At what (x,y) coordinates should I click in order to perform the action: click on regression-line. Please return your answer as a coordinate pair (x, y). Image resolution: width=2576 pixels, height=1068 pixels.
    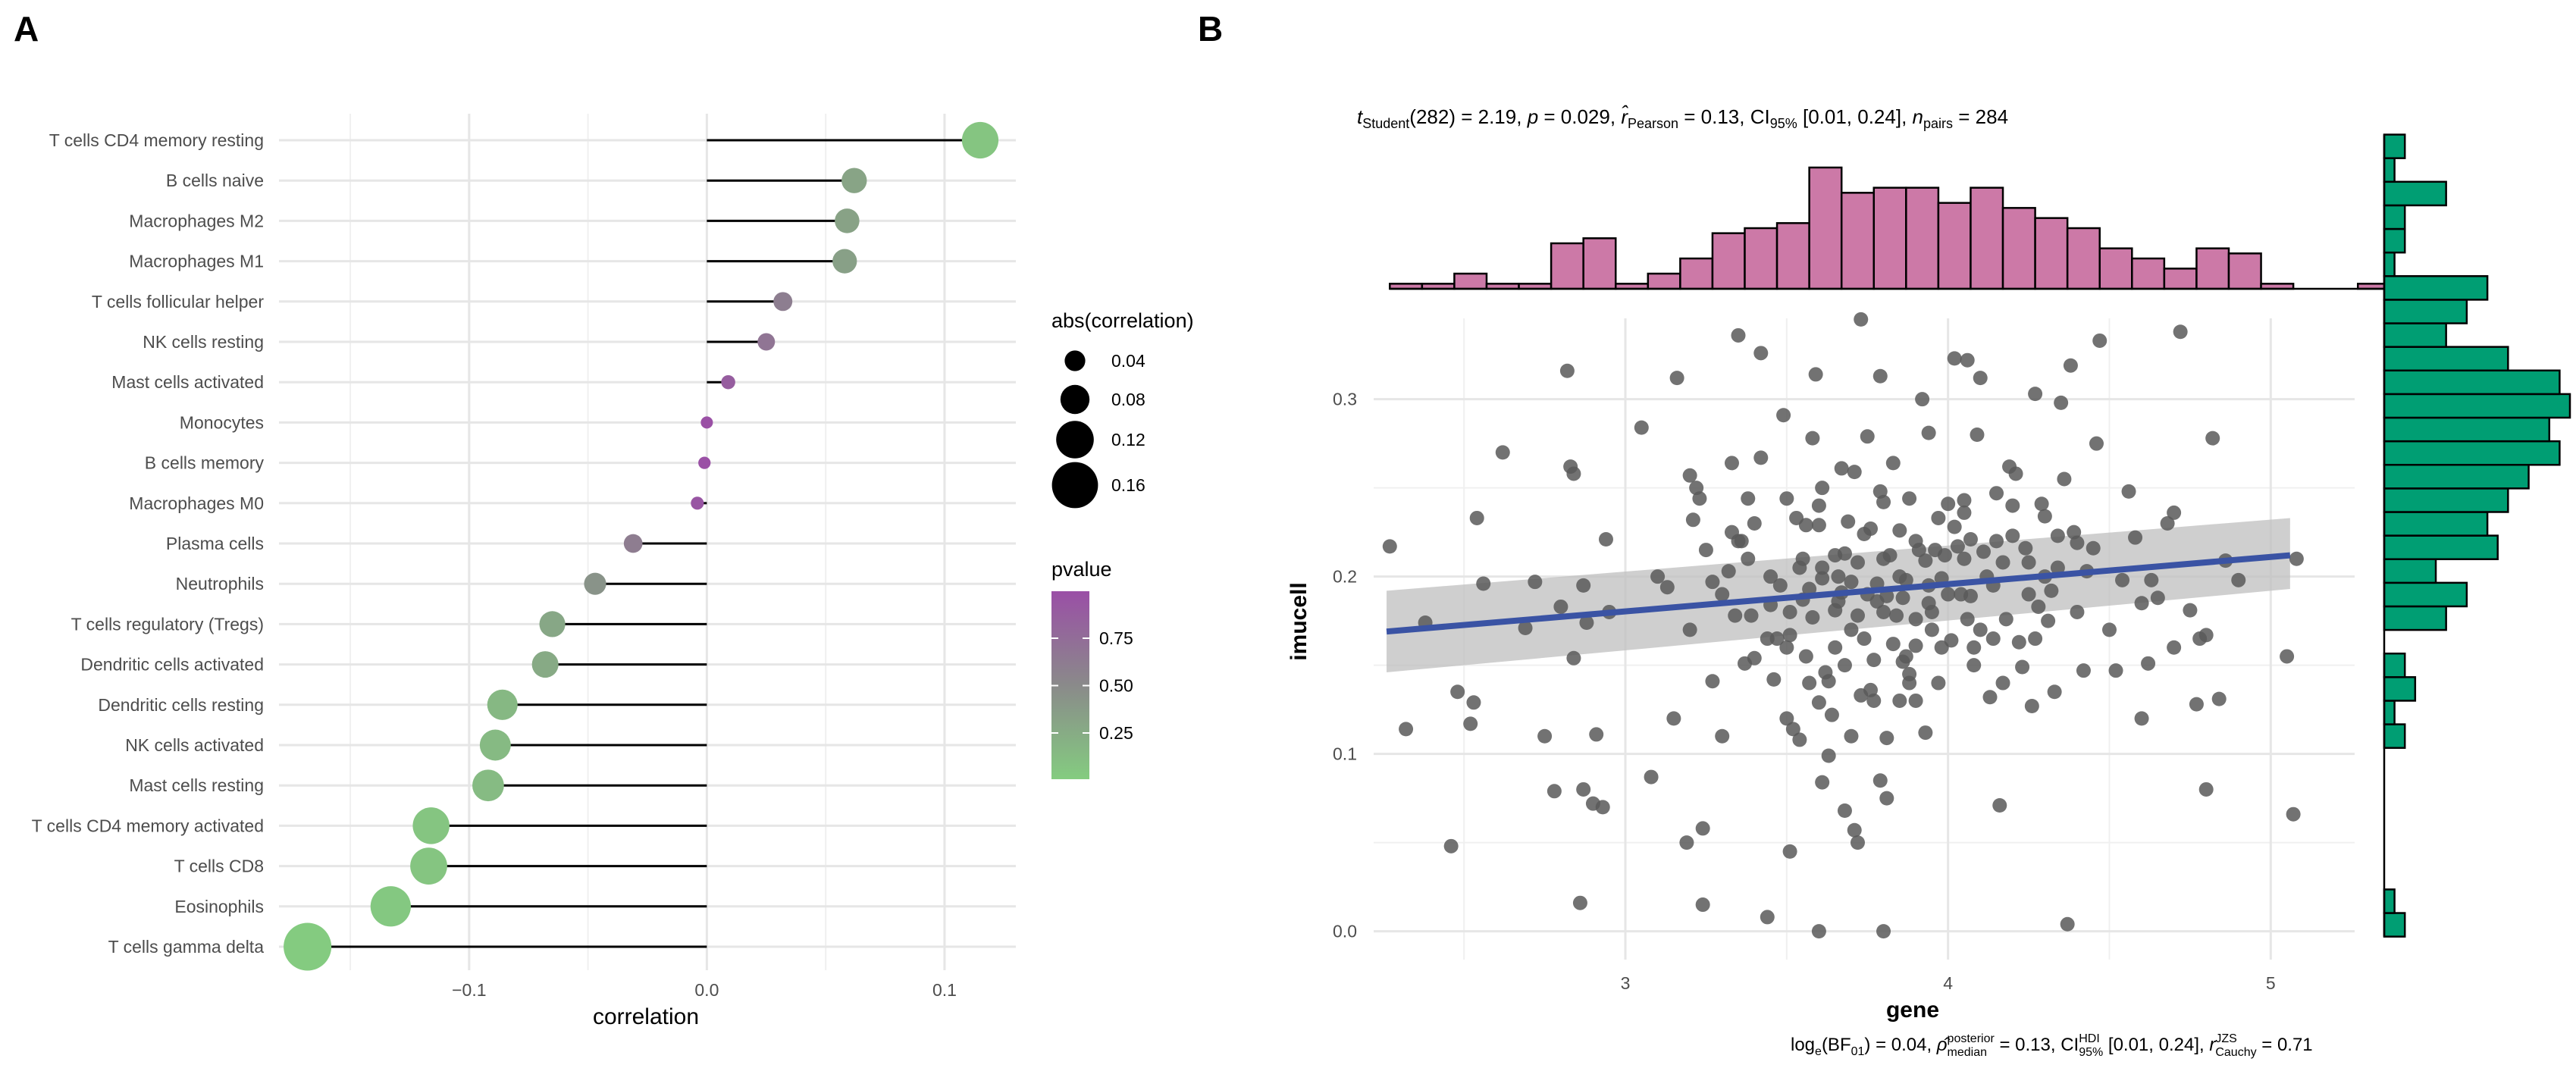
    Looking at the image, I should click on (1838, 593).